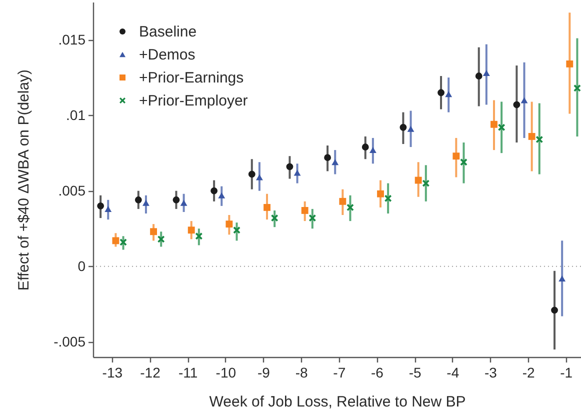 The image size is (581, 416). What do you see at coordinates (188, 372) in the screenshot?
I see `x-tick-label: -11` at bounding box center [188, 372].